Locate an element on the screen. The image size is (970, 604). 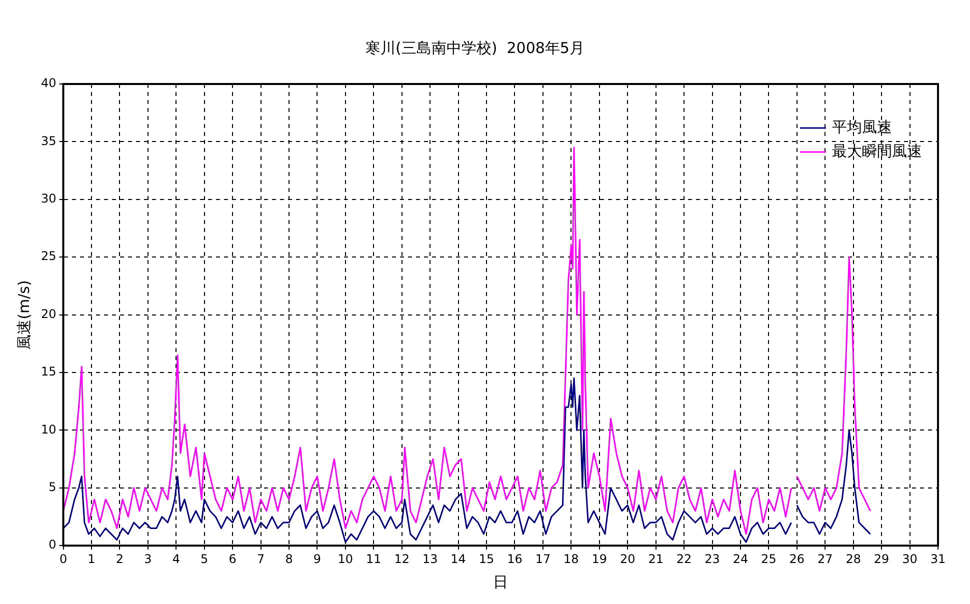
x-tick-label: 5 is located at coordinates (204, 559).